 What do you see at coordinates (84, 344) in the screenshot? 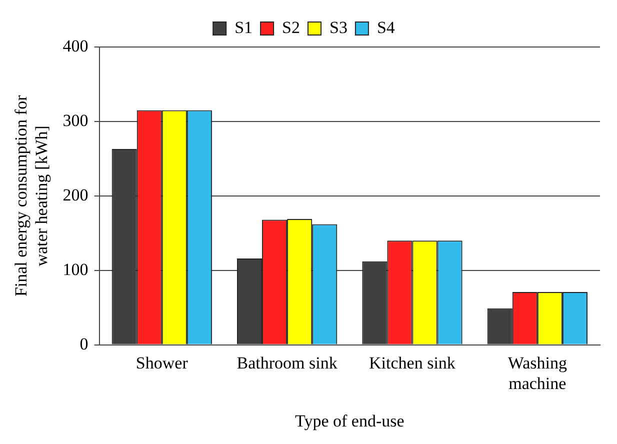
I see `y-tick-label: 0` at bounding box center [84, 344].